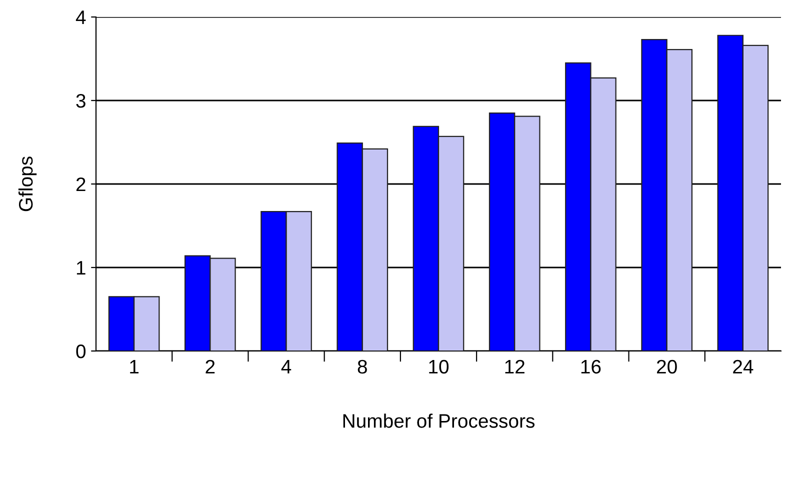  I want to click on x-tick-label: 12, so click(514, 367).